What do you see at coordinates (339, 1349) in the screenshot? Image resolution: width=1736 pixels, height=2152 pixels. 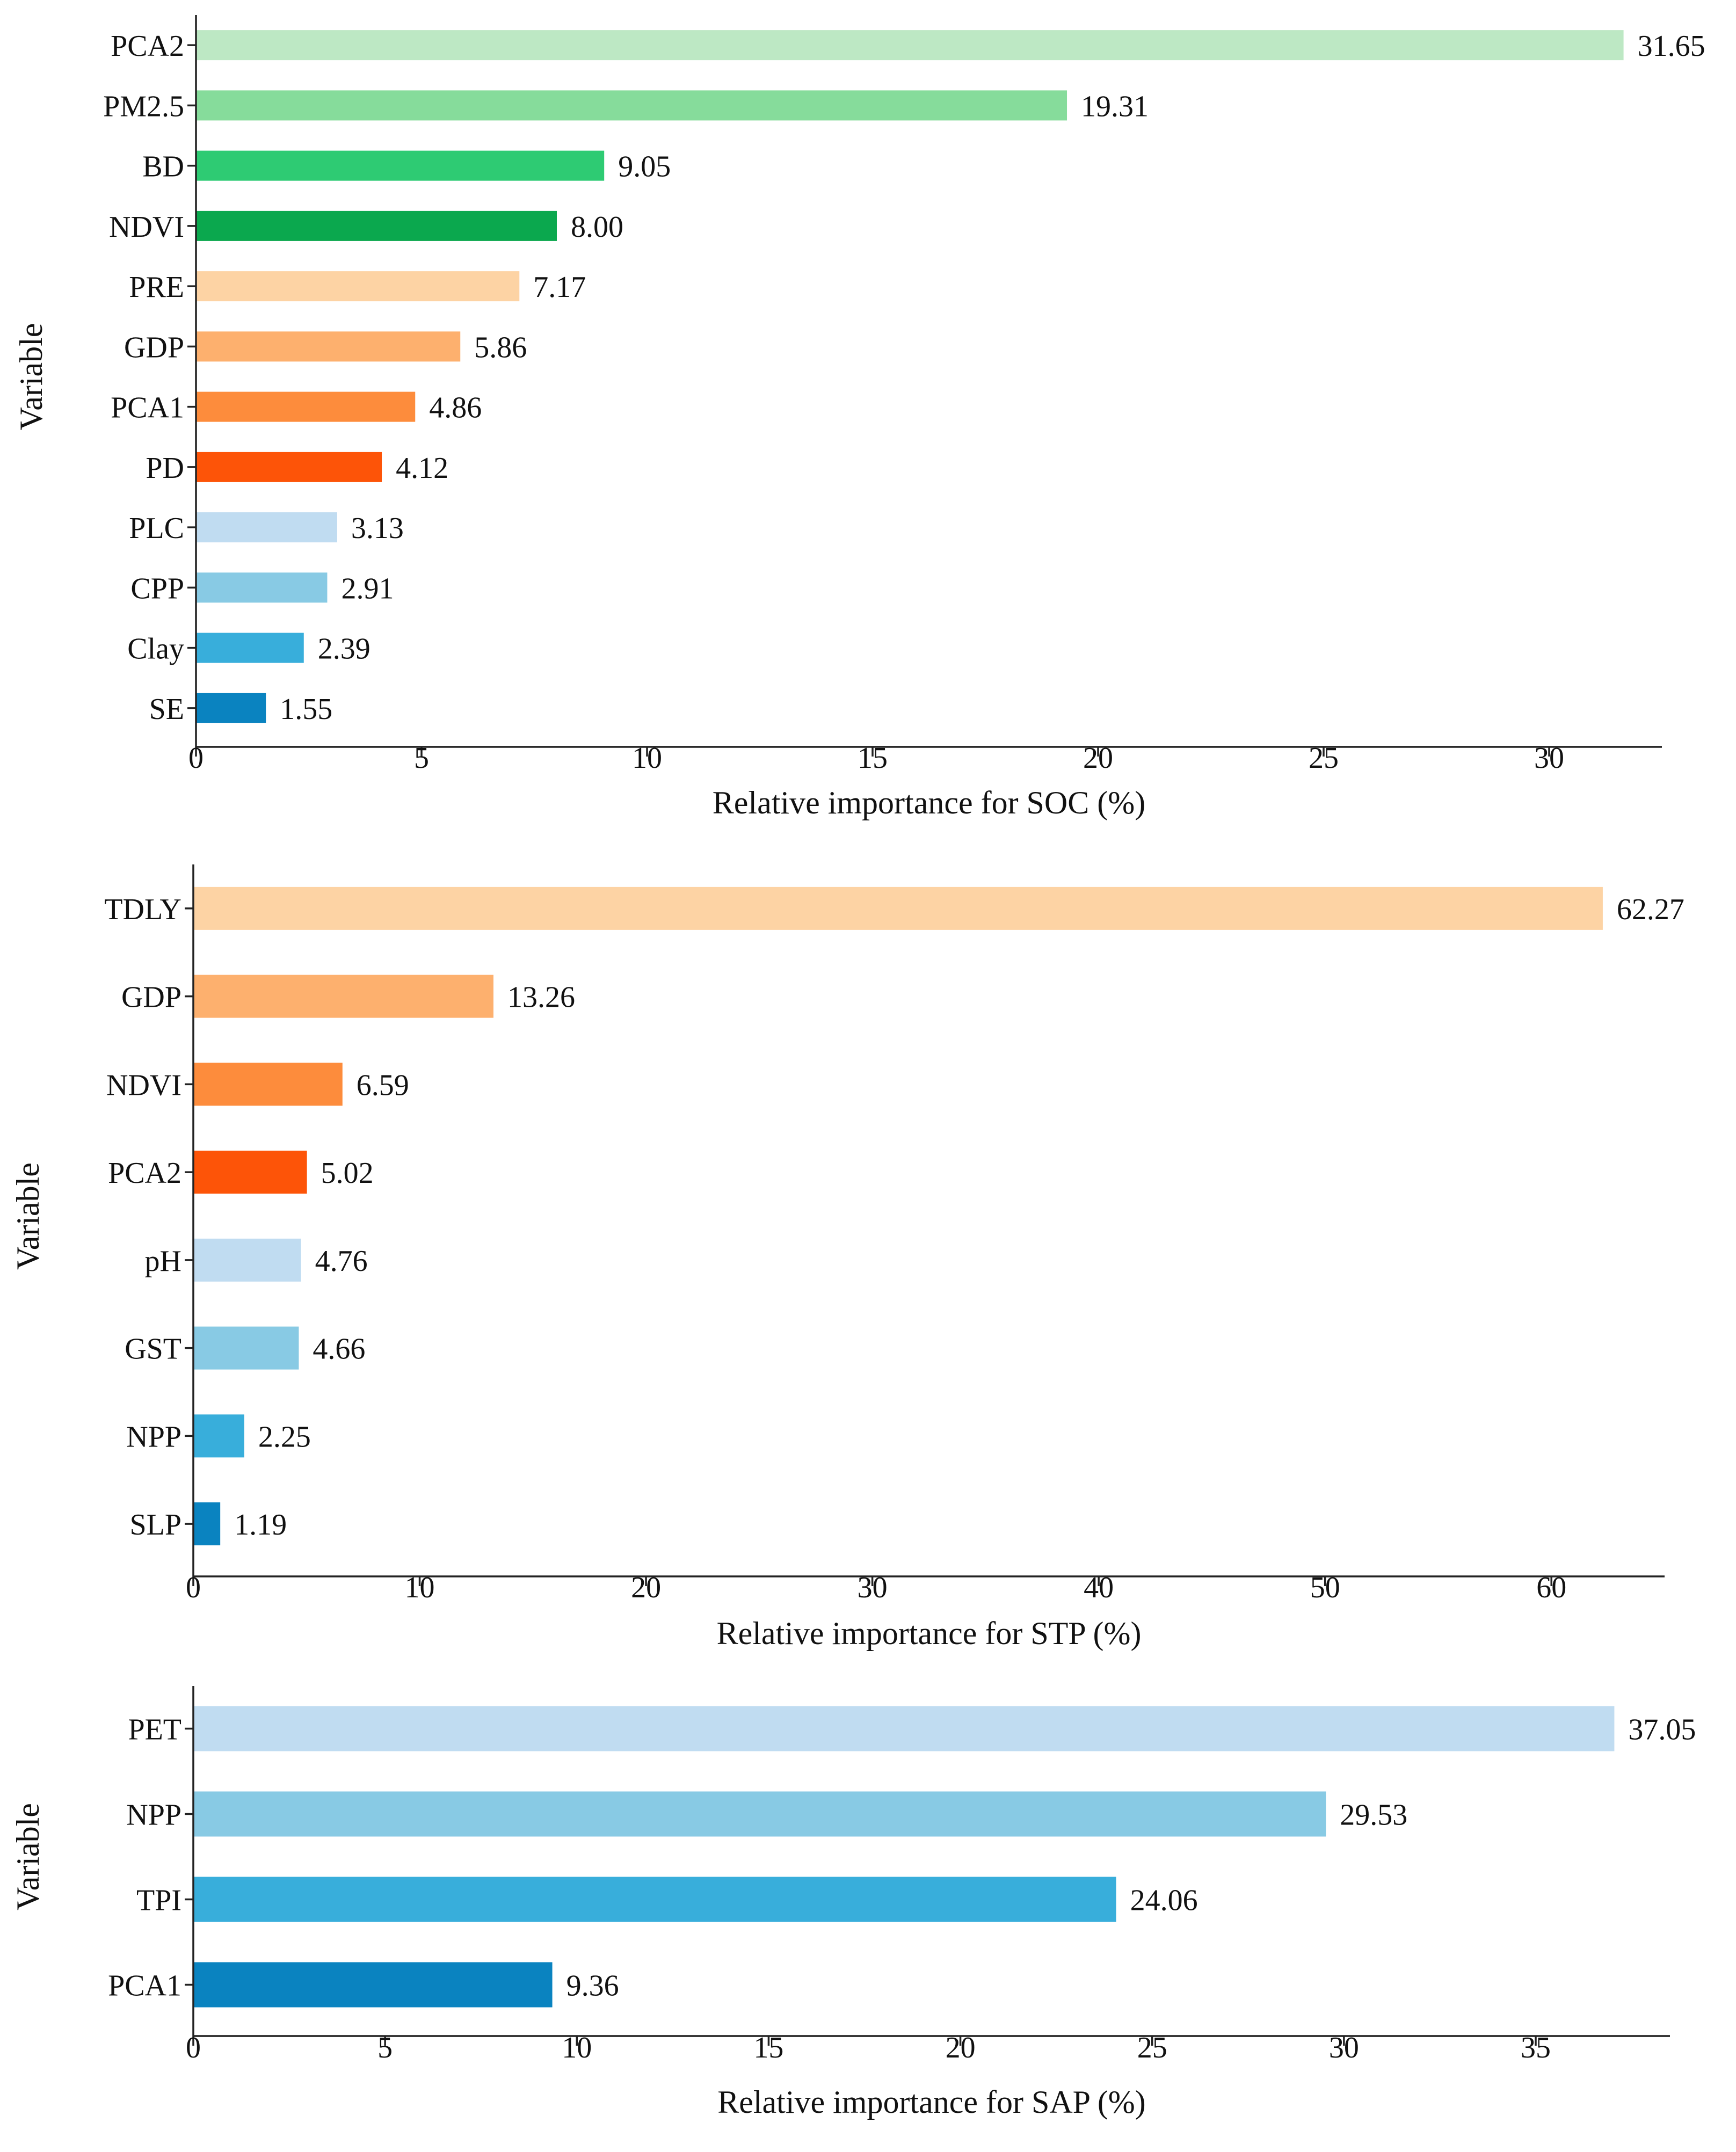 I see `value-label-gst: 4.66` at bounding box center [339, 1349].